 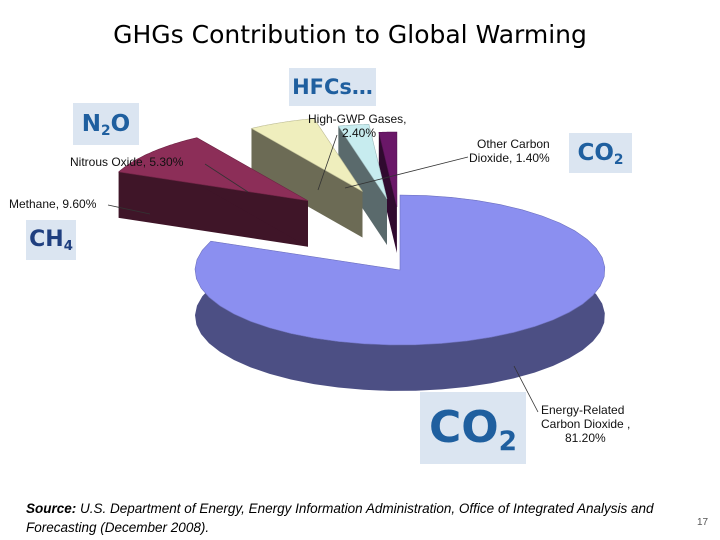 I want to click on other-co2-label: Other Carbon Dioxide, 1.40%, so click(x=509, y=151).